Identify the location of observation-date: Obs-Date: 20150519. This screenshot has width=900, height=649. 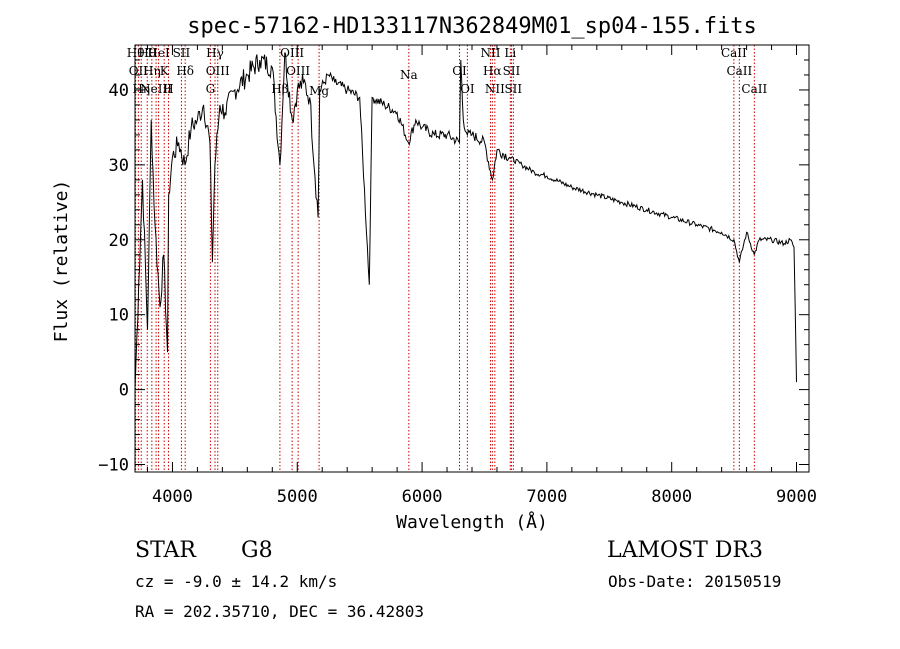
(695, 581).